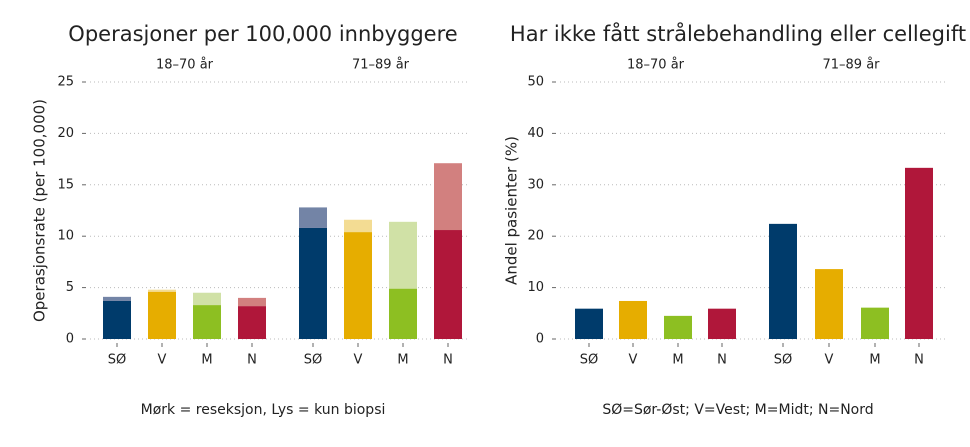 The image size is (970, 447). I want to click on chart-title: Operasjoner per 100,000 innbyggere, so click(262, 34).